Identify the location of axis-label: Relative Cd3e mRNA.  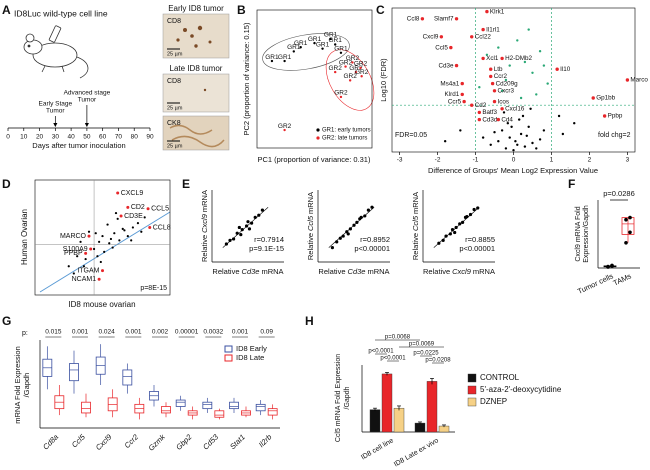
(247, 271).